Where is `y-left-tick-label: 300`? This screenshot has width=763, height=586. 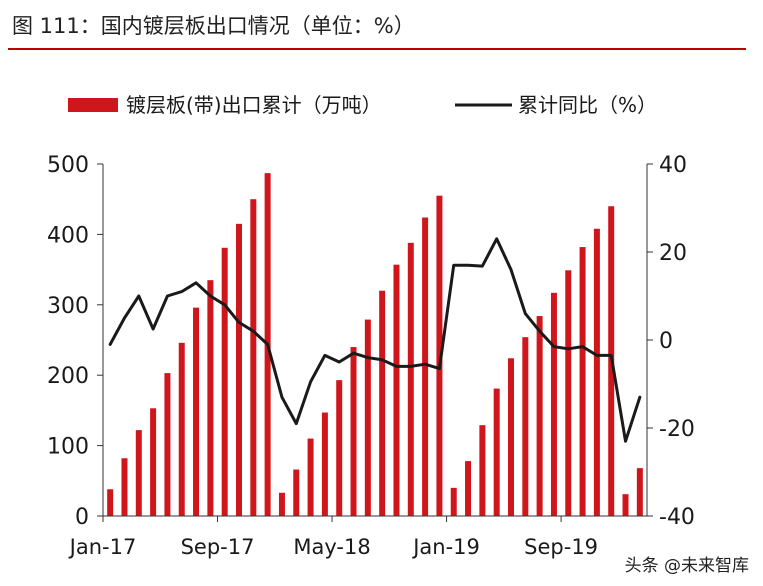
y-left-tick-label: 300 is located at coordinates (68, 306).